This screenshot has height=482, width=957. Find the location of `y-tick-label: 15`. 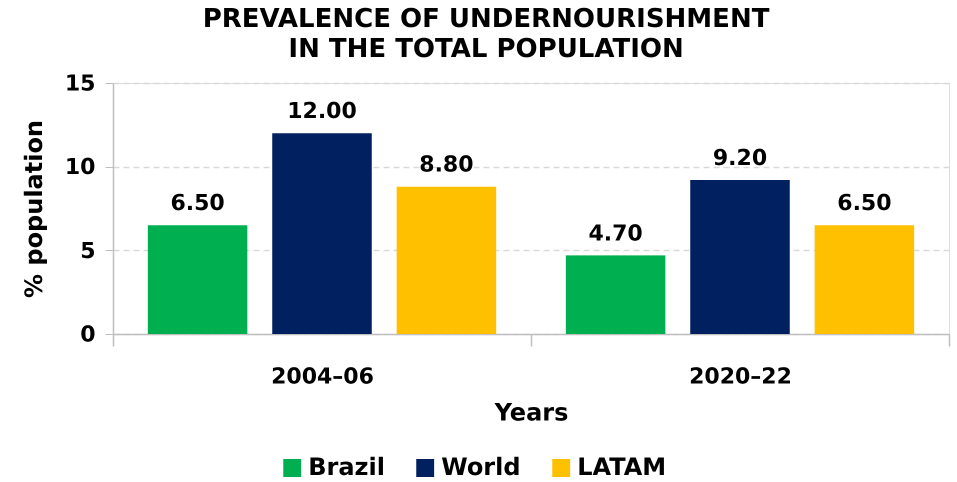

y-tick-label: 15 is located at coordinates (80, 84).